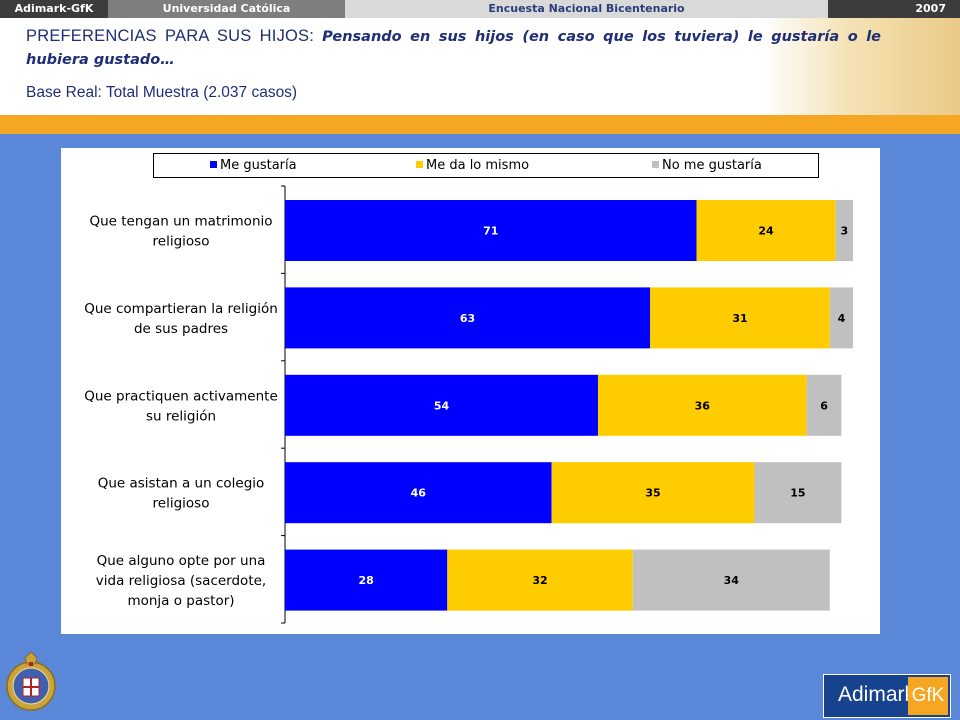 Image resolution: width=960 pixels, height=720 pixels. What do you see at coordinates (162, 92) in the screenshot?
I see `sample-base: Base Real: Total Muestra (2.037 casos)` at bounding box center [162, 92].